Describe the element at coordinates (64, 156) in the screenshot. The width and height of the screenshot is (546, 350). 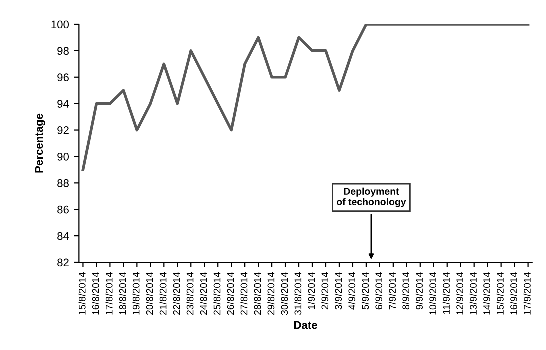
I see `y-tick-label: 90` at that location.